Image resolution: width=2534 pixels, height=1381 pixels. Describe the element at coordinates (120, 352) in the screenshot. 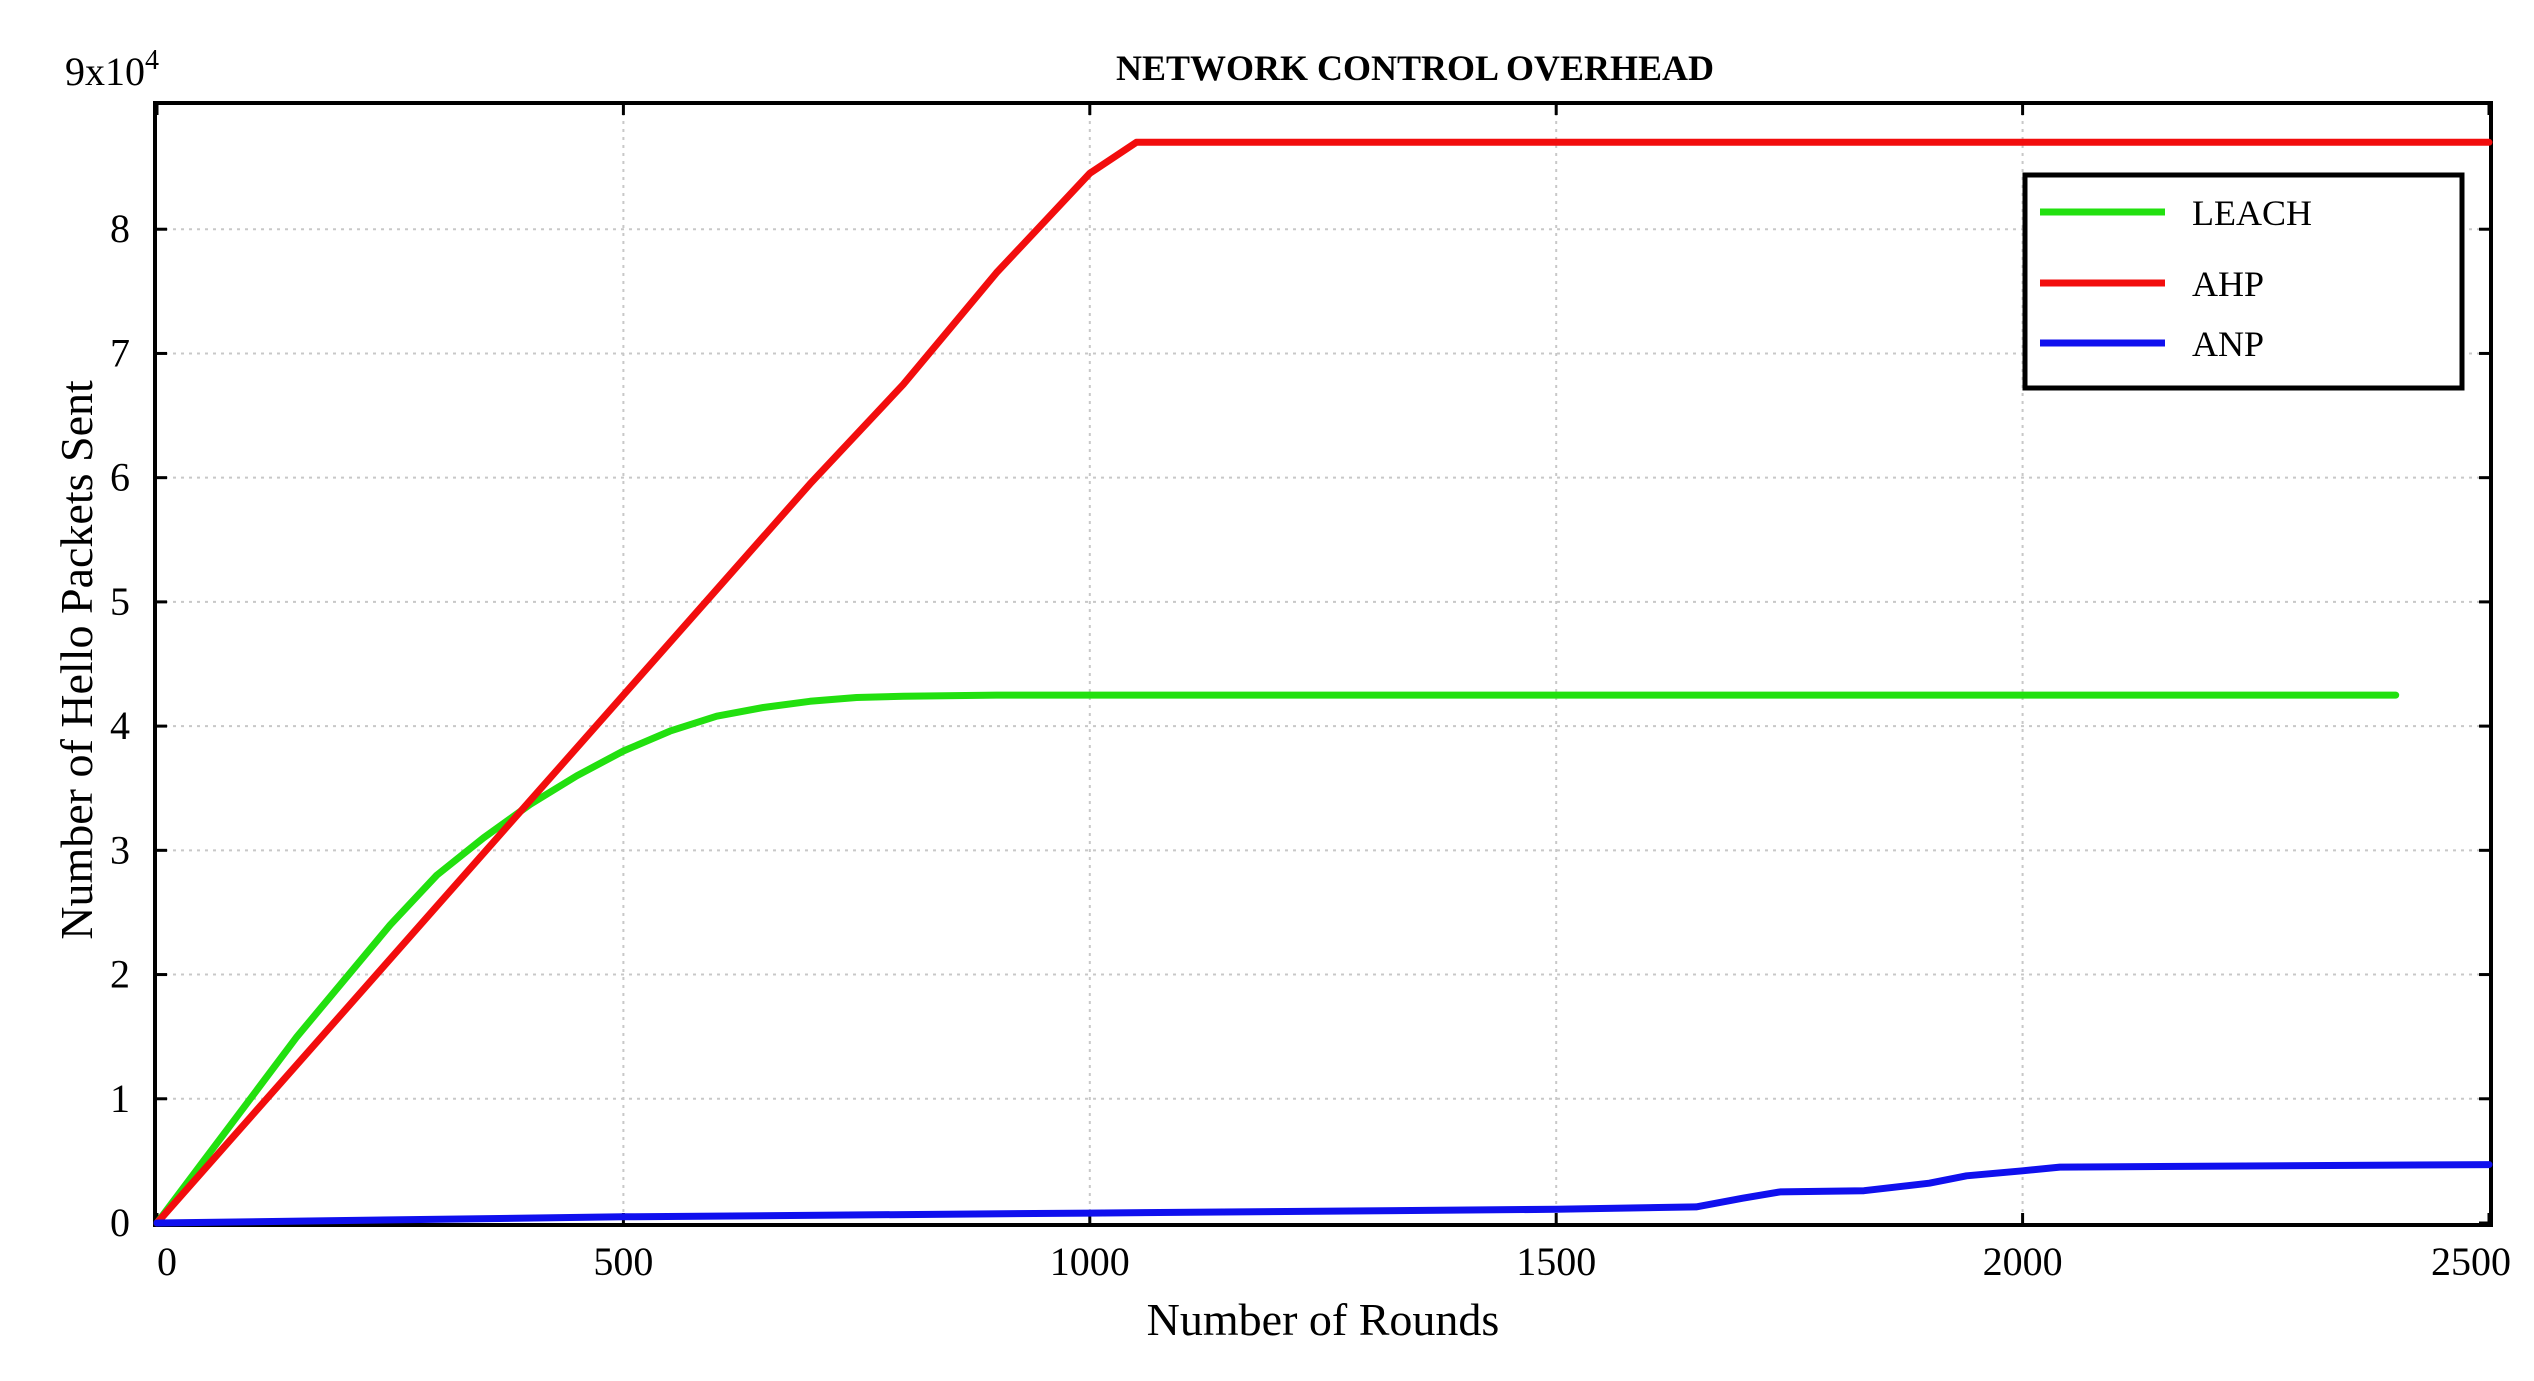

I see `y-tick-label: 7` at that location.